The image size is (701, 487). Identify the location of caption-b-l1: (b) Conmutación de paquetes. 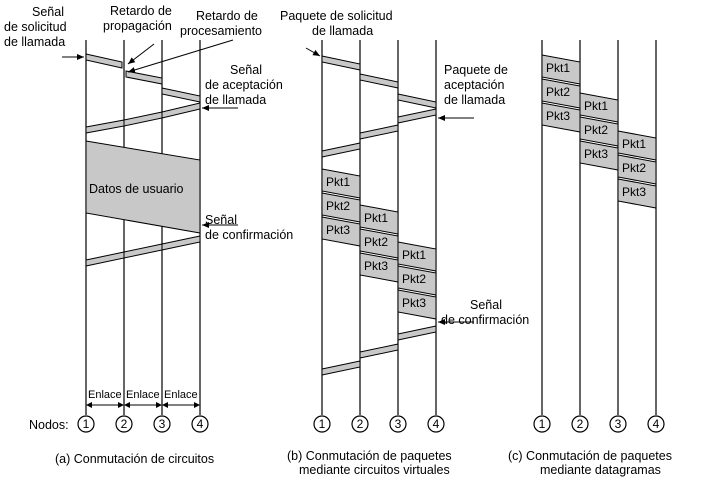
(369, 456).